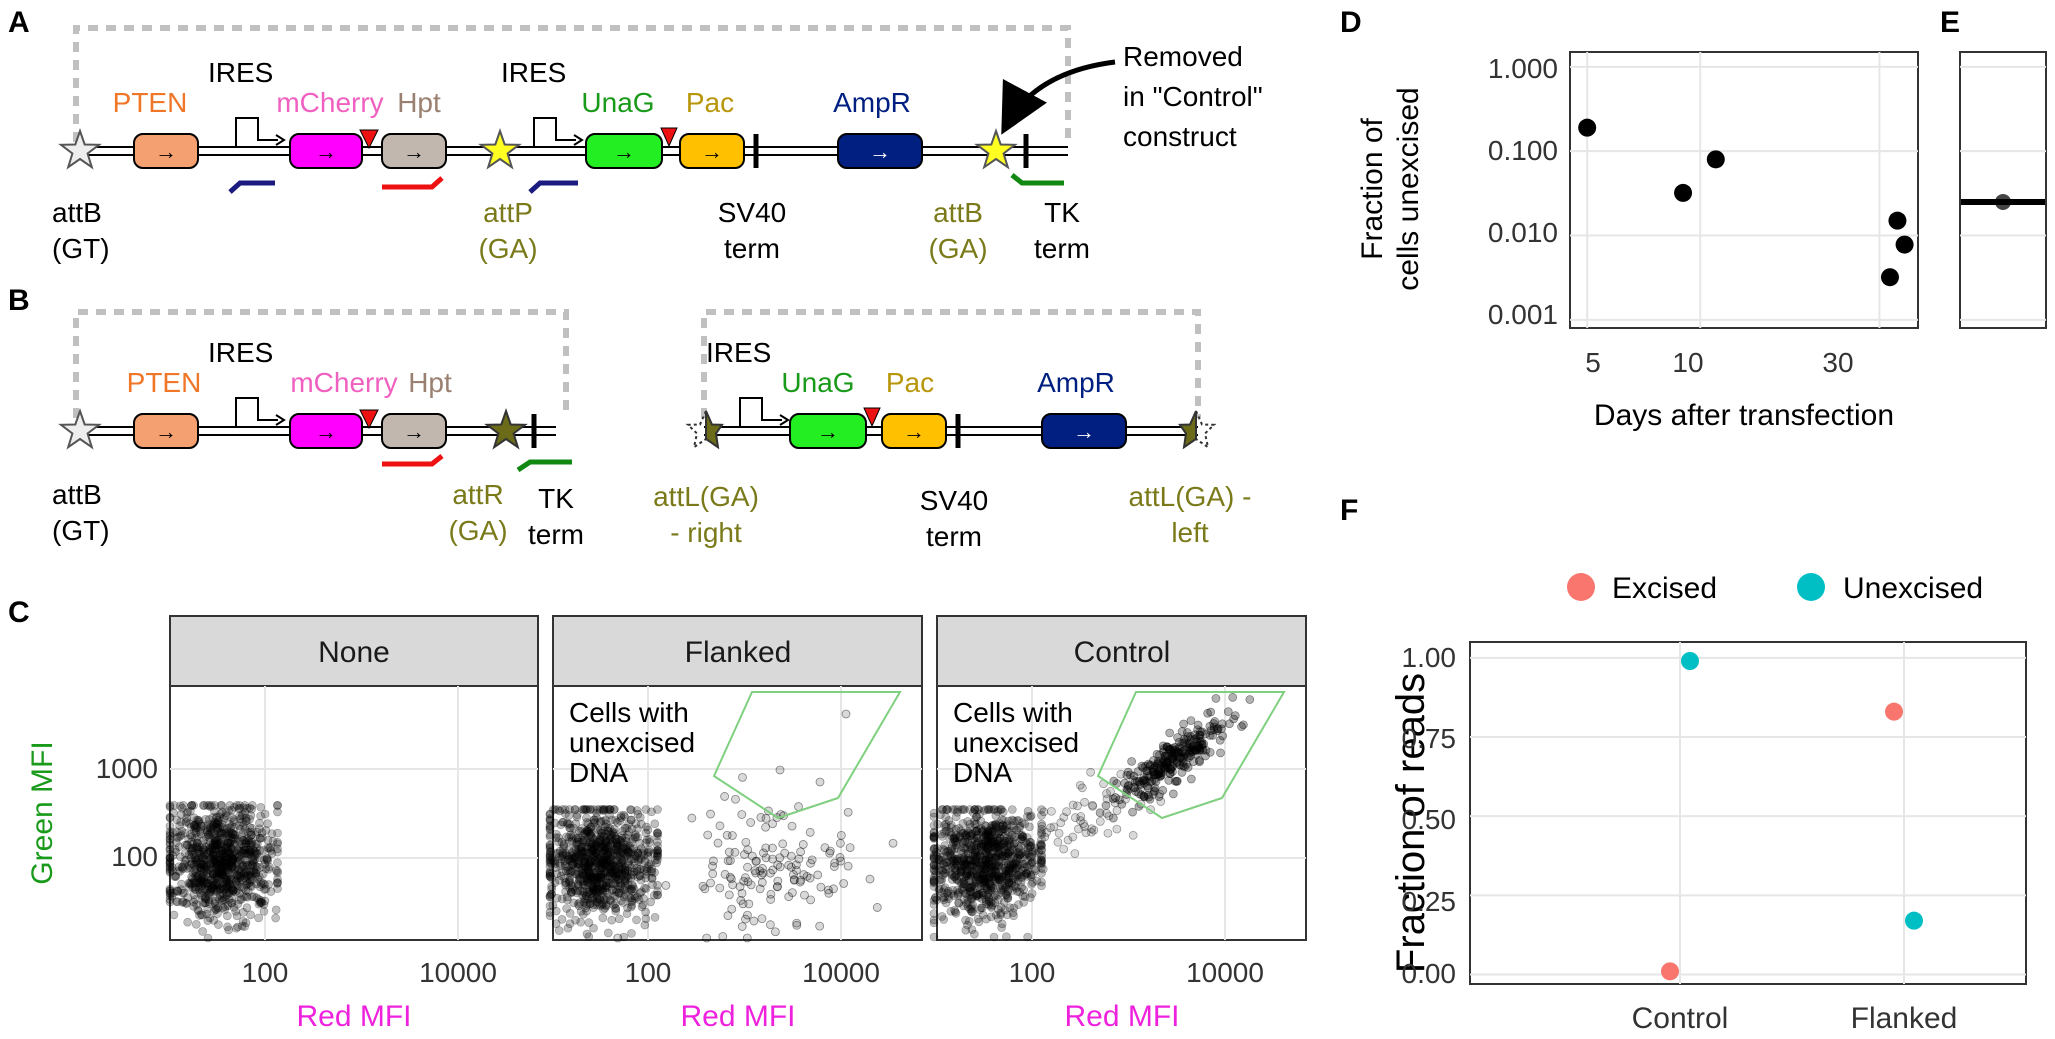 The image size is (2055, 1039). I want to click on panel-d-y-tick-4: 0.001, so click(1523, 314).